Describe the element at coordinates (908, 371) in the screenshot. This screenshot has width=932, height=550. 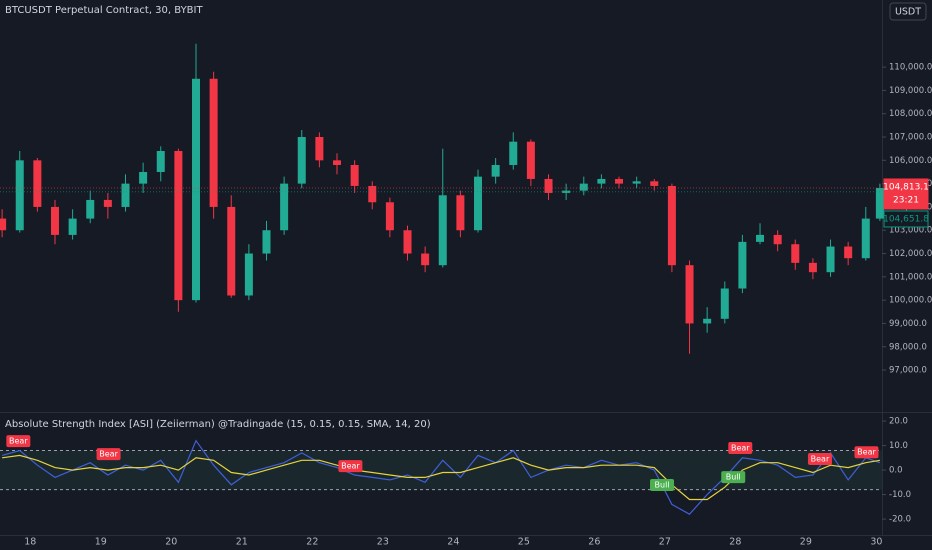
I see `y-tick-label: 97,000.0` at that location.